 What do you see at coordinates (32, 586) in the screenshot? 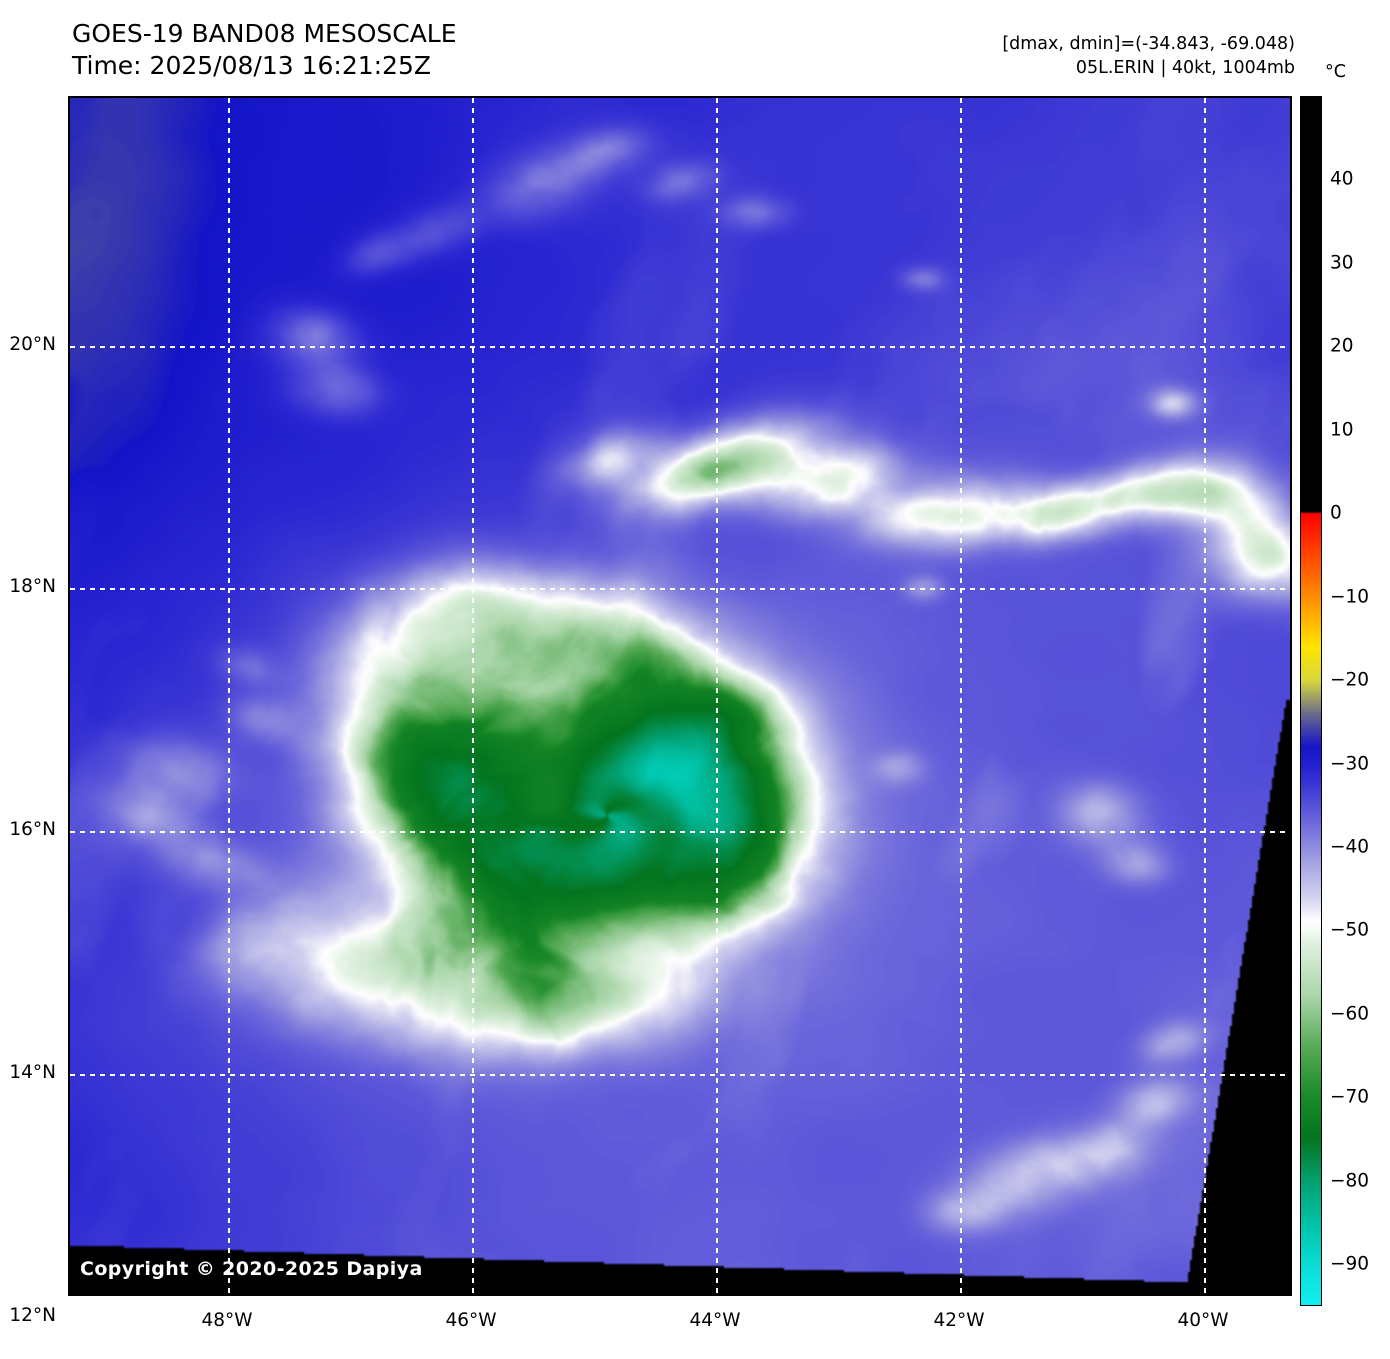
I see `latitude-tick-1: 18°N` at bounding box center [32, 586].